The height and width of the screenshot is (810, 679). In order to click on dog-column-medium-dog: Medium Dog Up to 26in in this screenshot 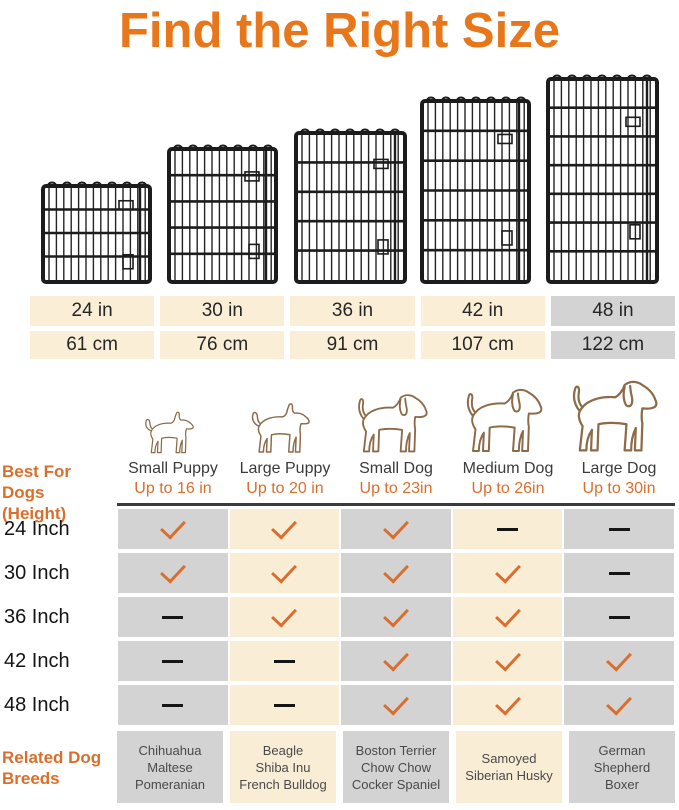, I will do `click(508, 429)`.